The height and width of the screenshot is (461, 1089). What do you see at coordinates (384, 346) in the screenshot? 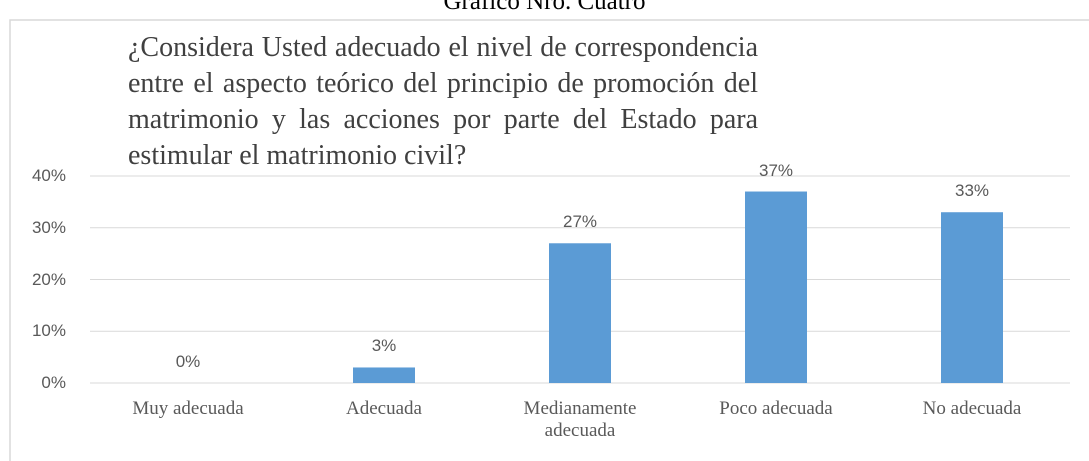
I see `data-label: 3%` at bounding box center [384, 346].